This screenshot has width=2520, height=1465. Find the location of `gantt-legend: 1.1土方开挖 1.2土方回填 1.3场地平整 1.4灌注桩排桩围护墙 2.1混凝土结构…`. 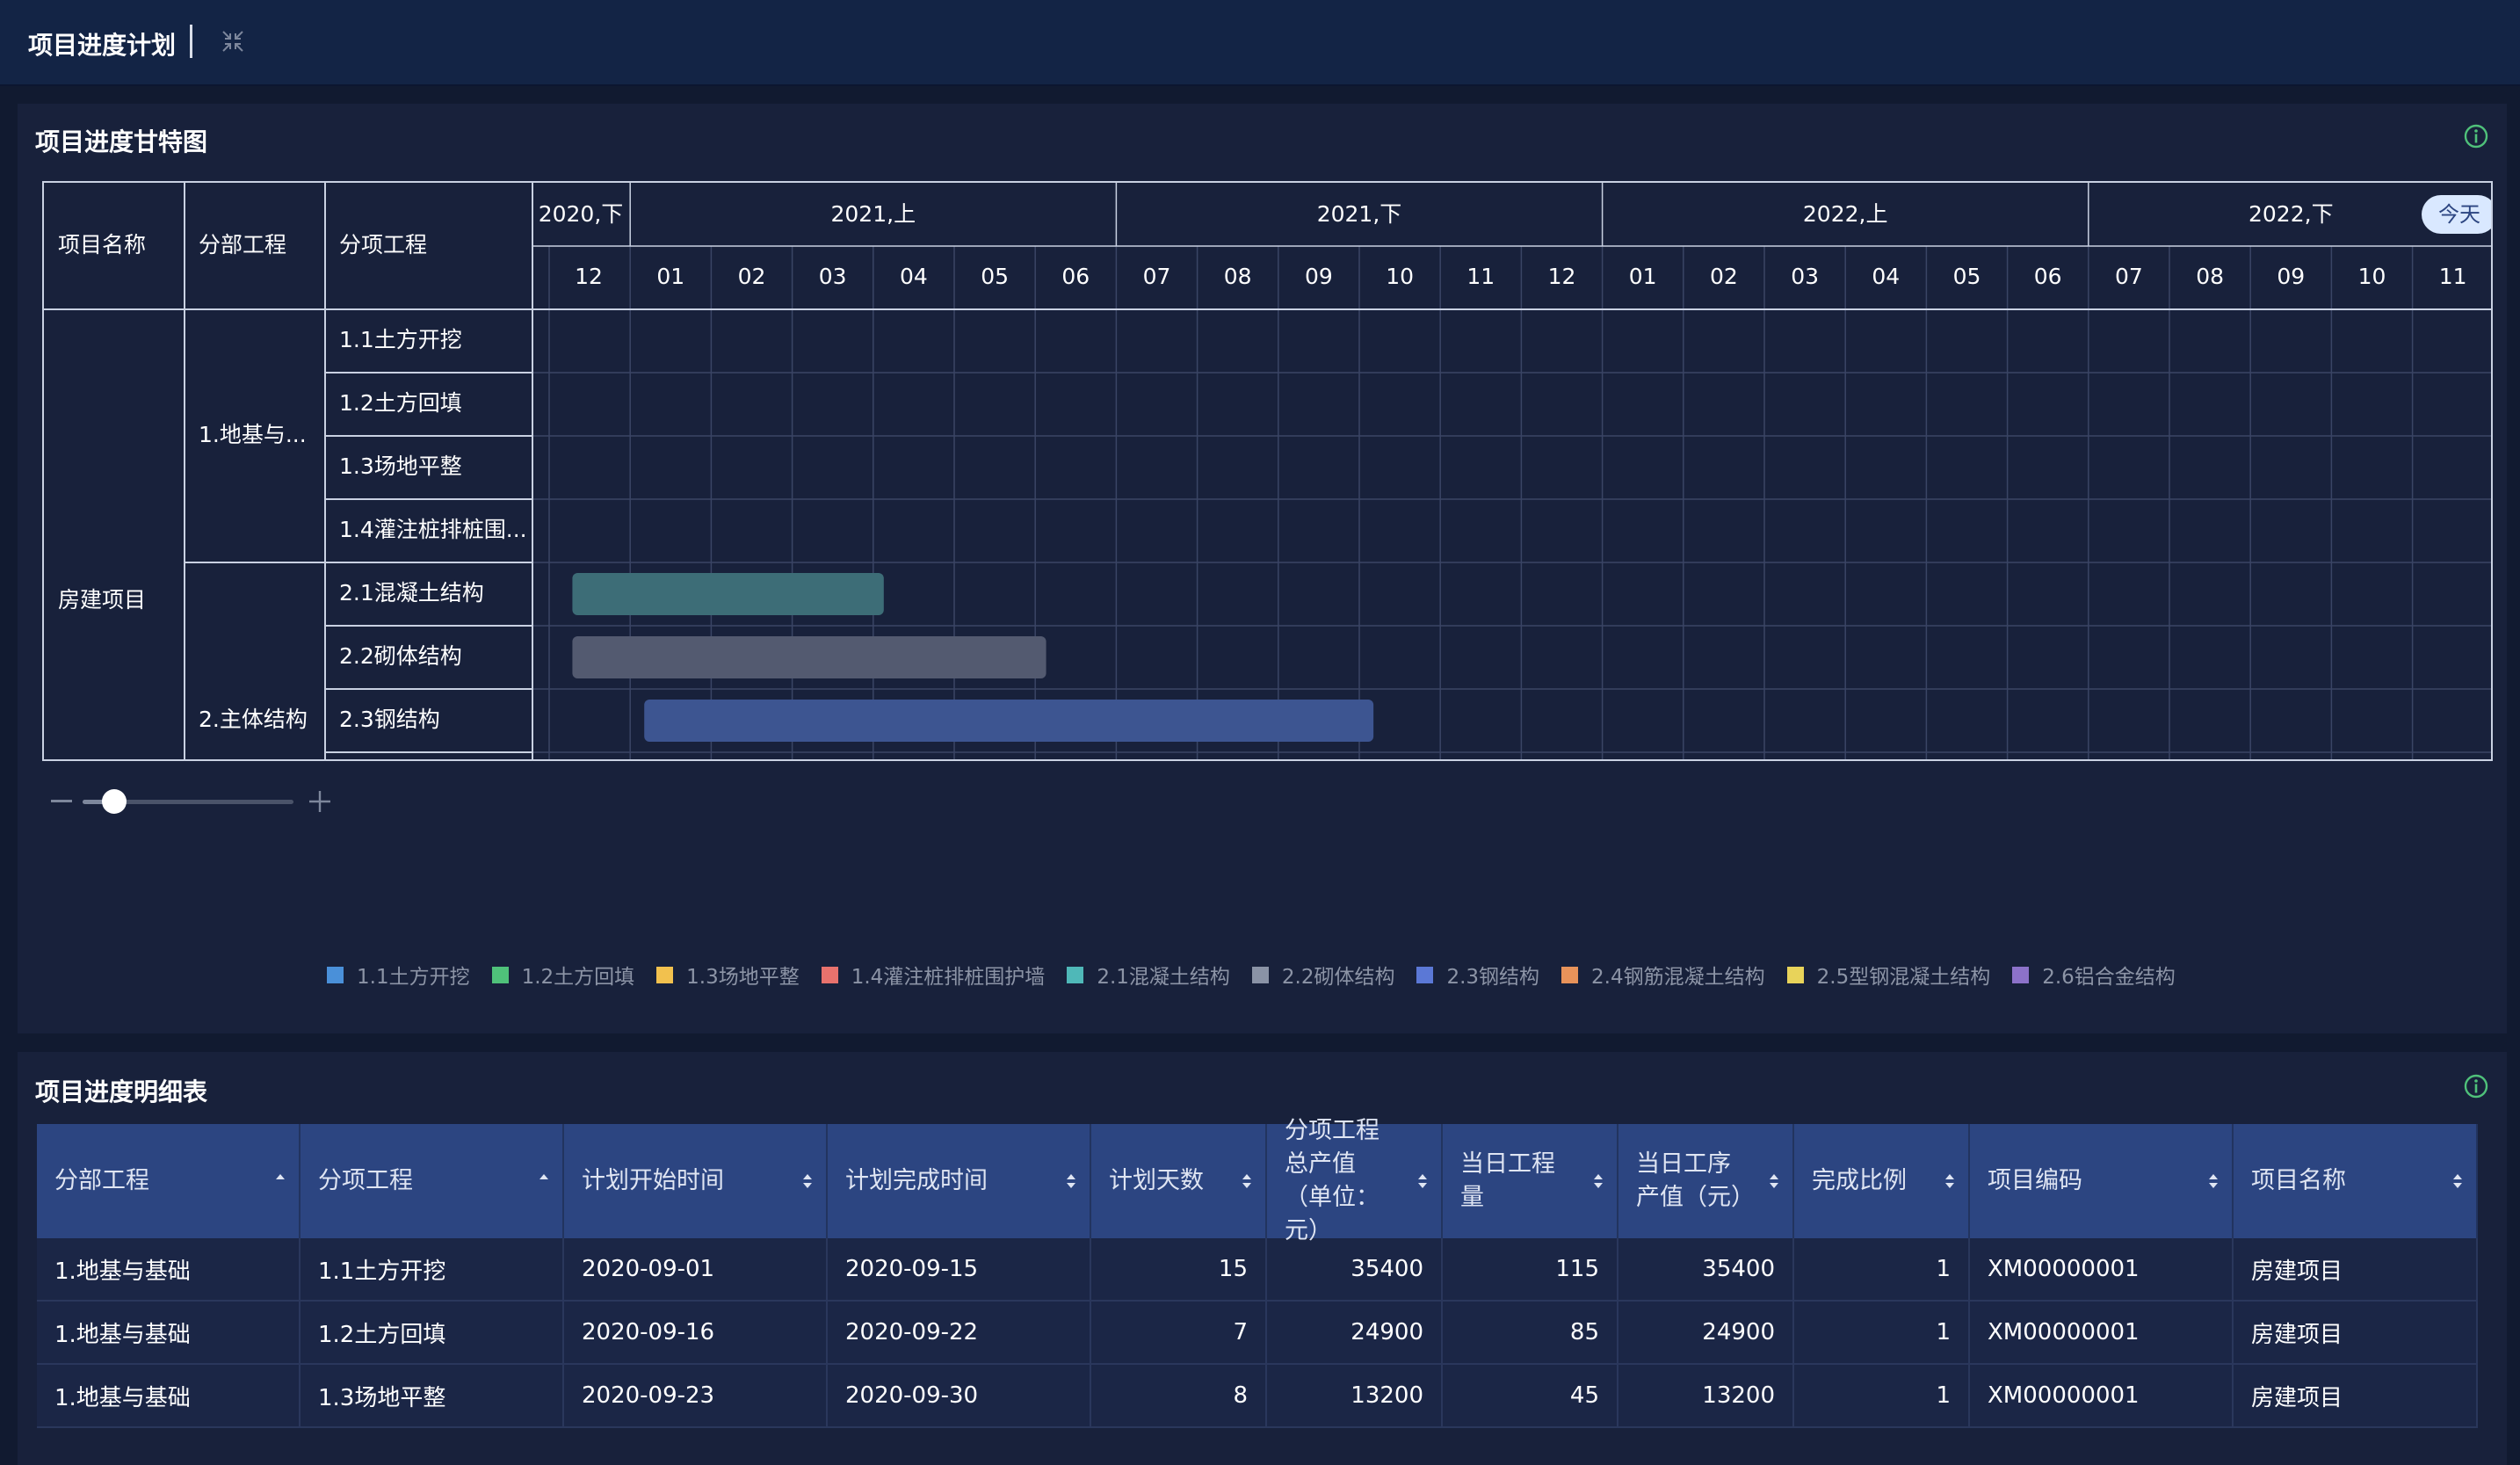

gantt-legend: 1.1土方开挖 1.2土方回填 1.3场地平整 1.4灌注桩排桩围护墙 2.1混凝土结构… is located at coordinates (1262, 975).